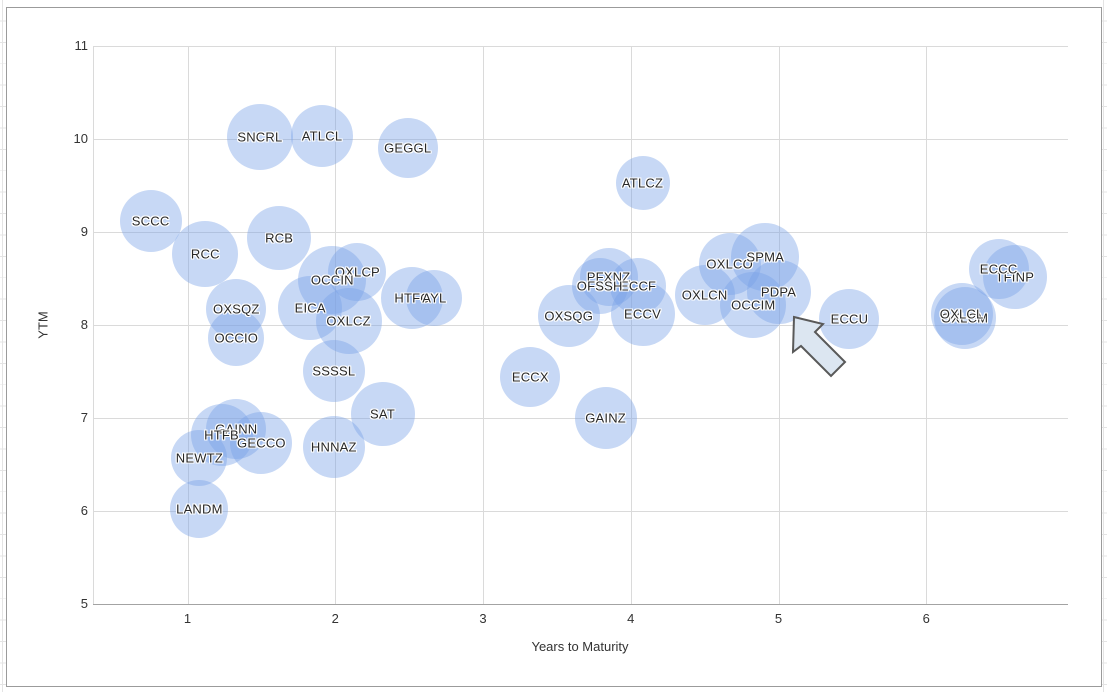 The image size is (1107, 692). What do you see at coordinates (279, 238) in the screenshot?
I see `bubble-rcb` at bounding box center [279, 238].